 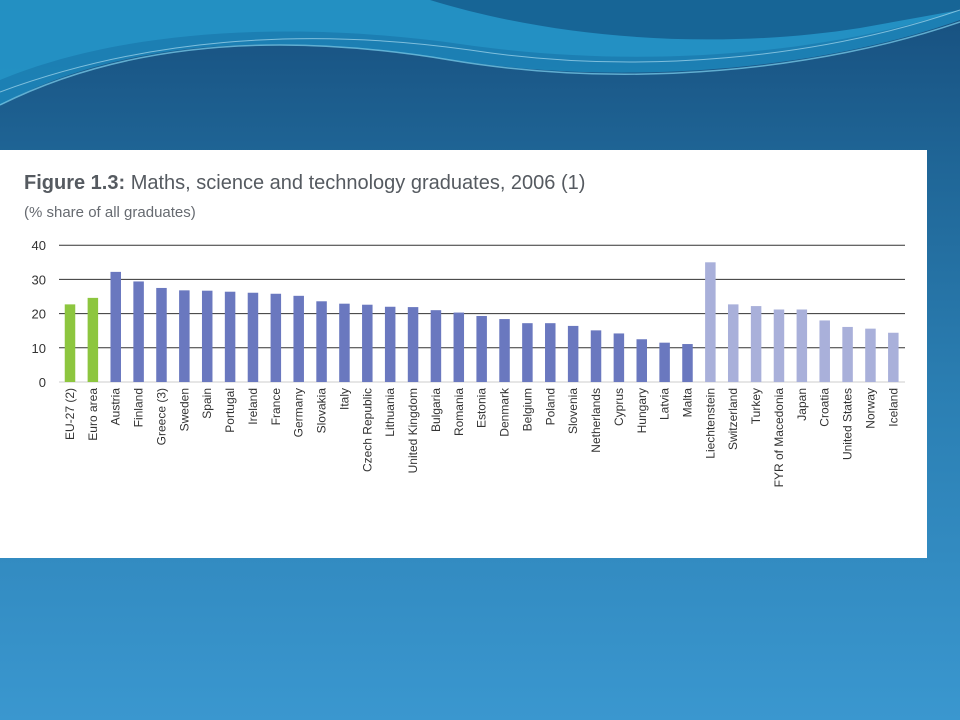 I want to click on x-tick-label: Slovenia, so click(x=573, y=411).